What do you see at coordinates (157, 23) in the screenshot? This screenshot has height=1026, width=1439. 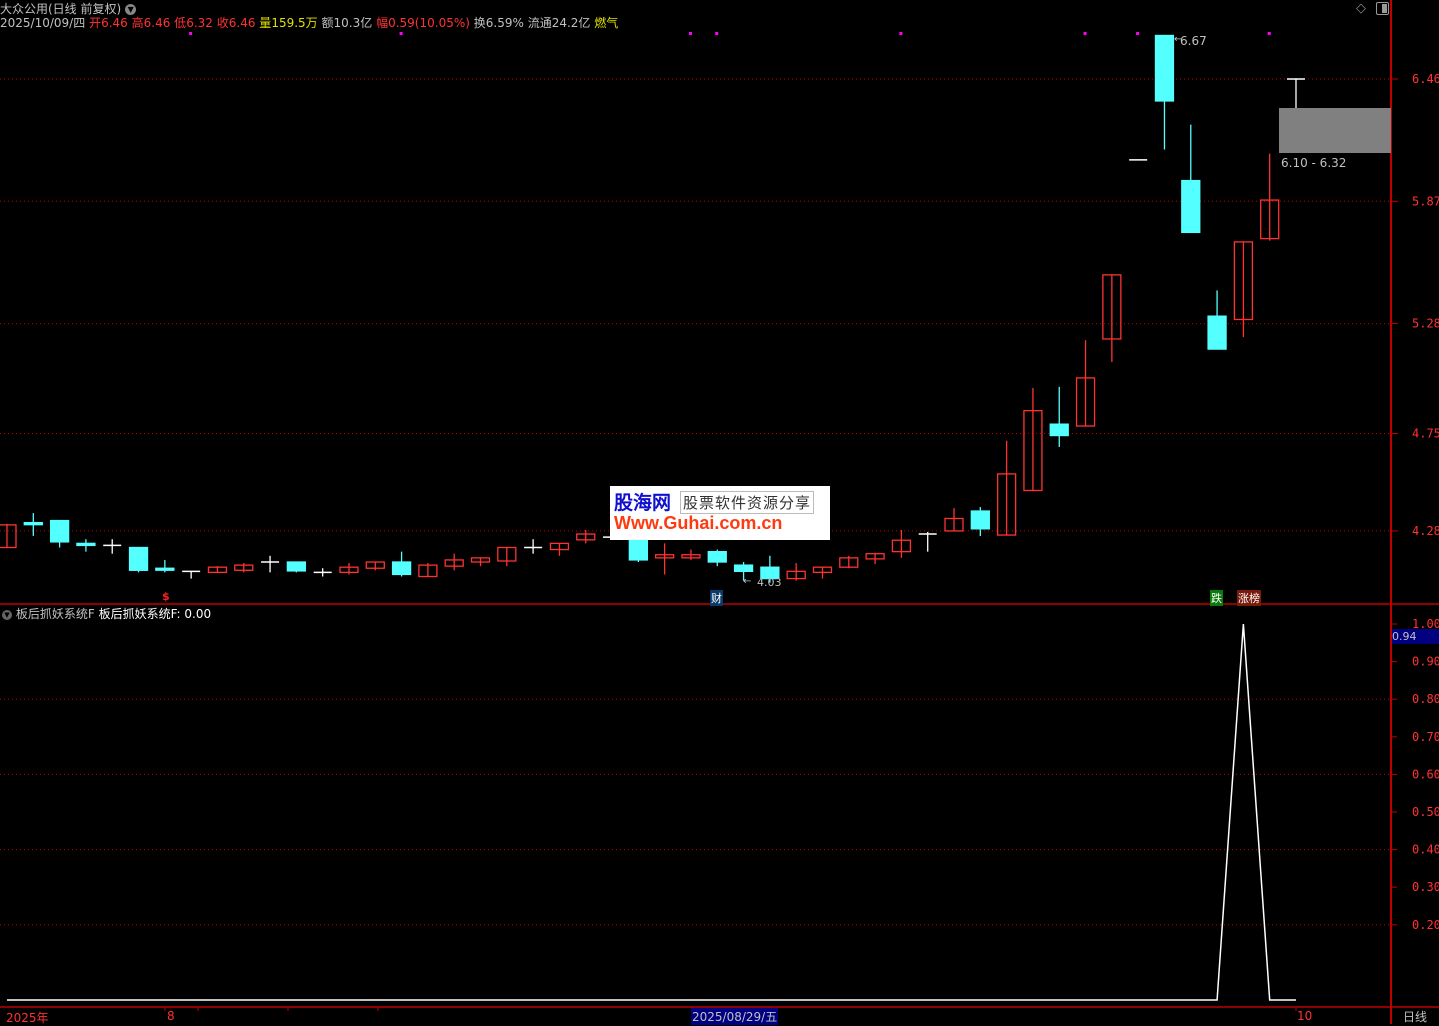 I see `high-value: 6.46` at bounding box center [157, 23].